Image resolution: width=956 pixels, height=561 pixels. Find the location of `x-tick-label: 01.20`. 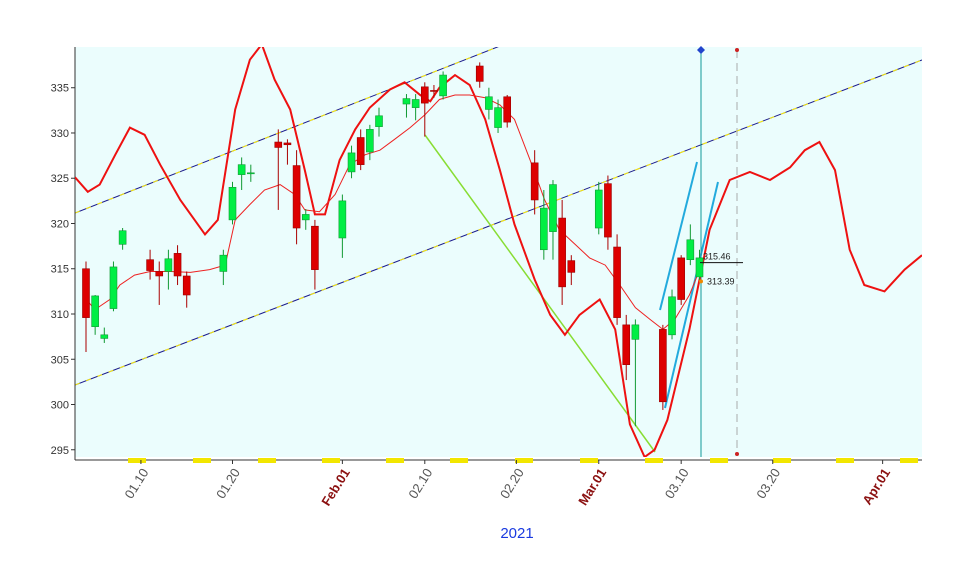

x-tick-label: 01.20 is located at coordinates (228, 484).